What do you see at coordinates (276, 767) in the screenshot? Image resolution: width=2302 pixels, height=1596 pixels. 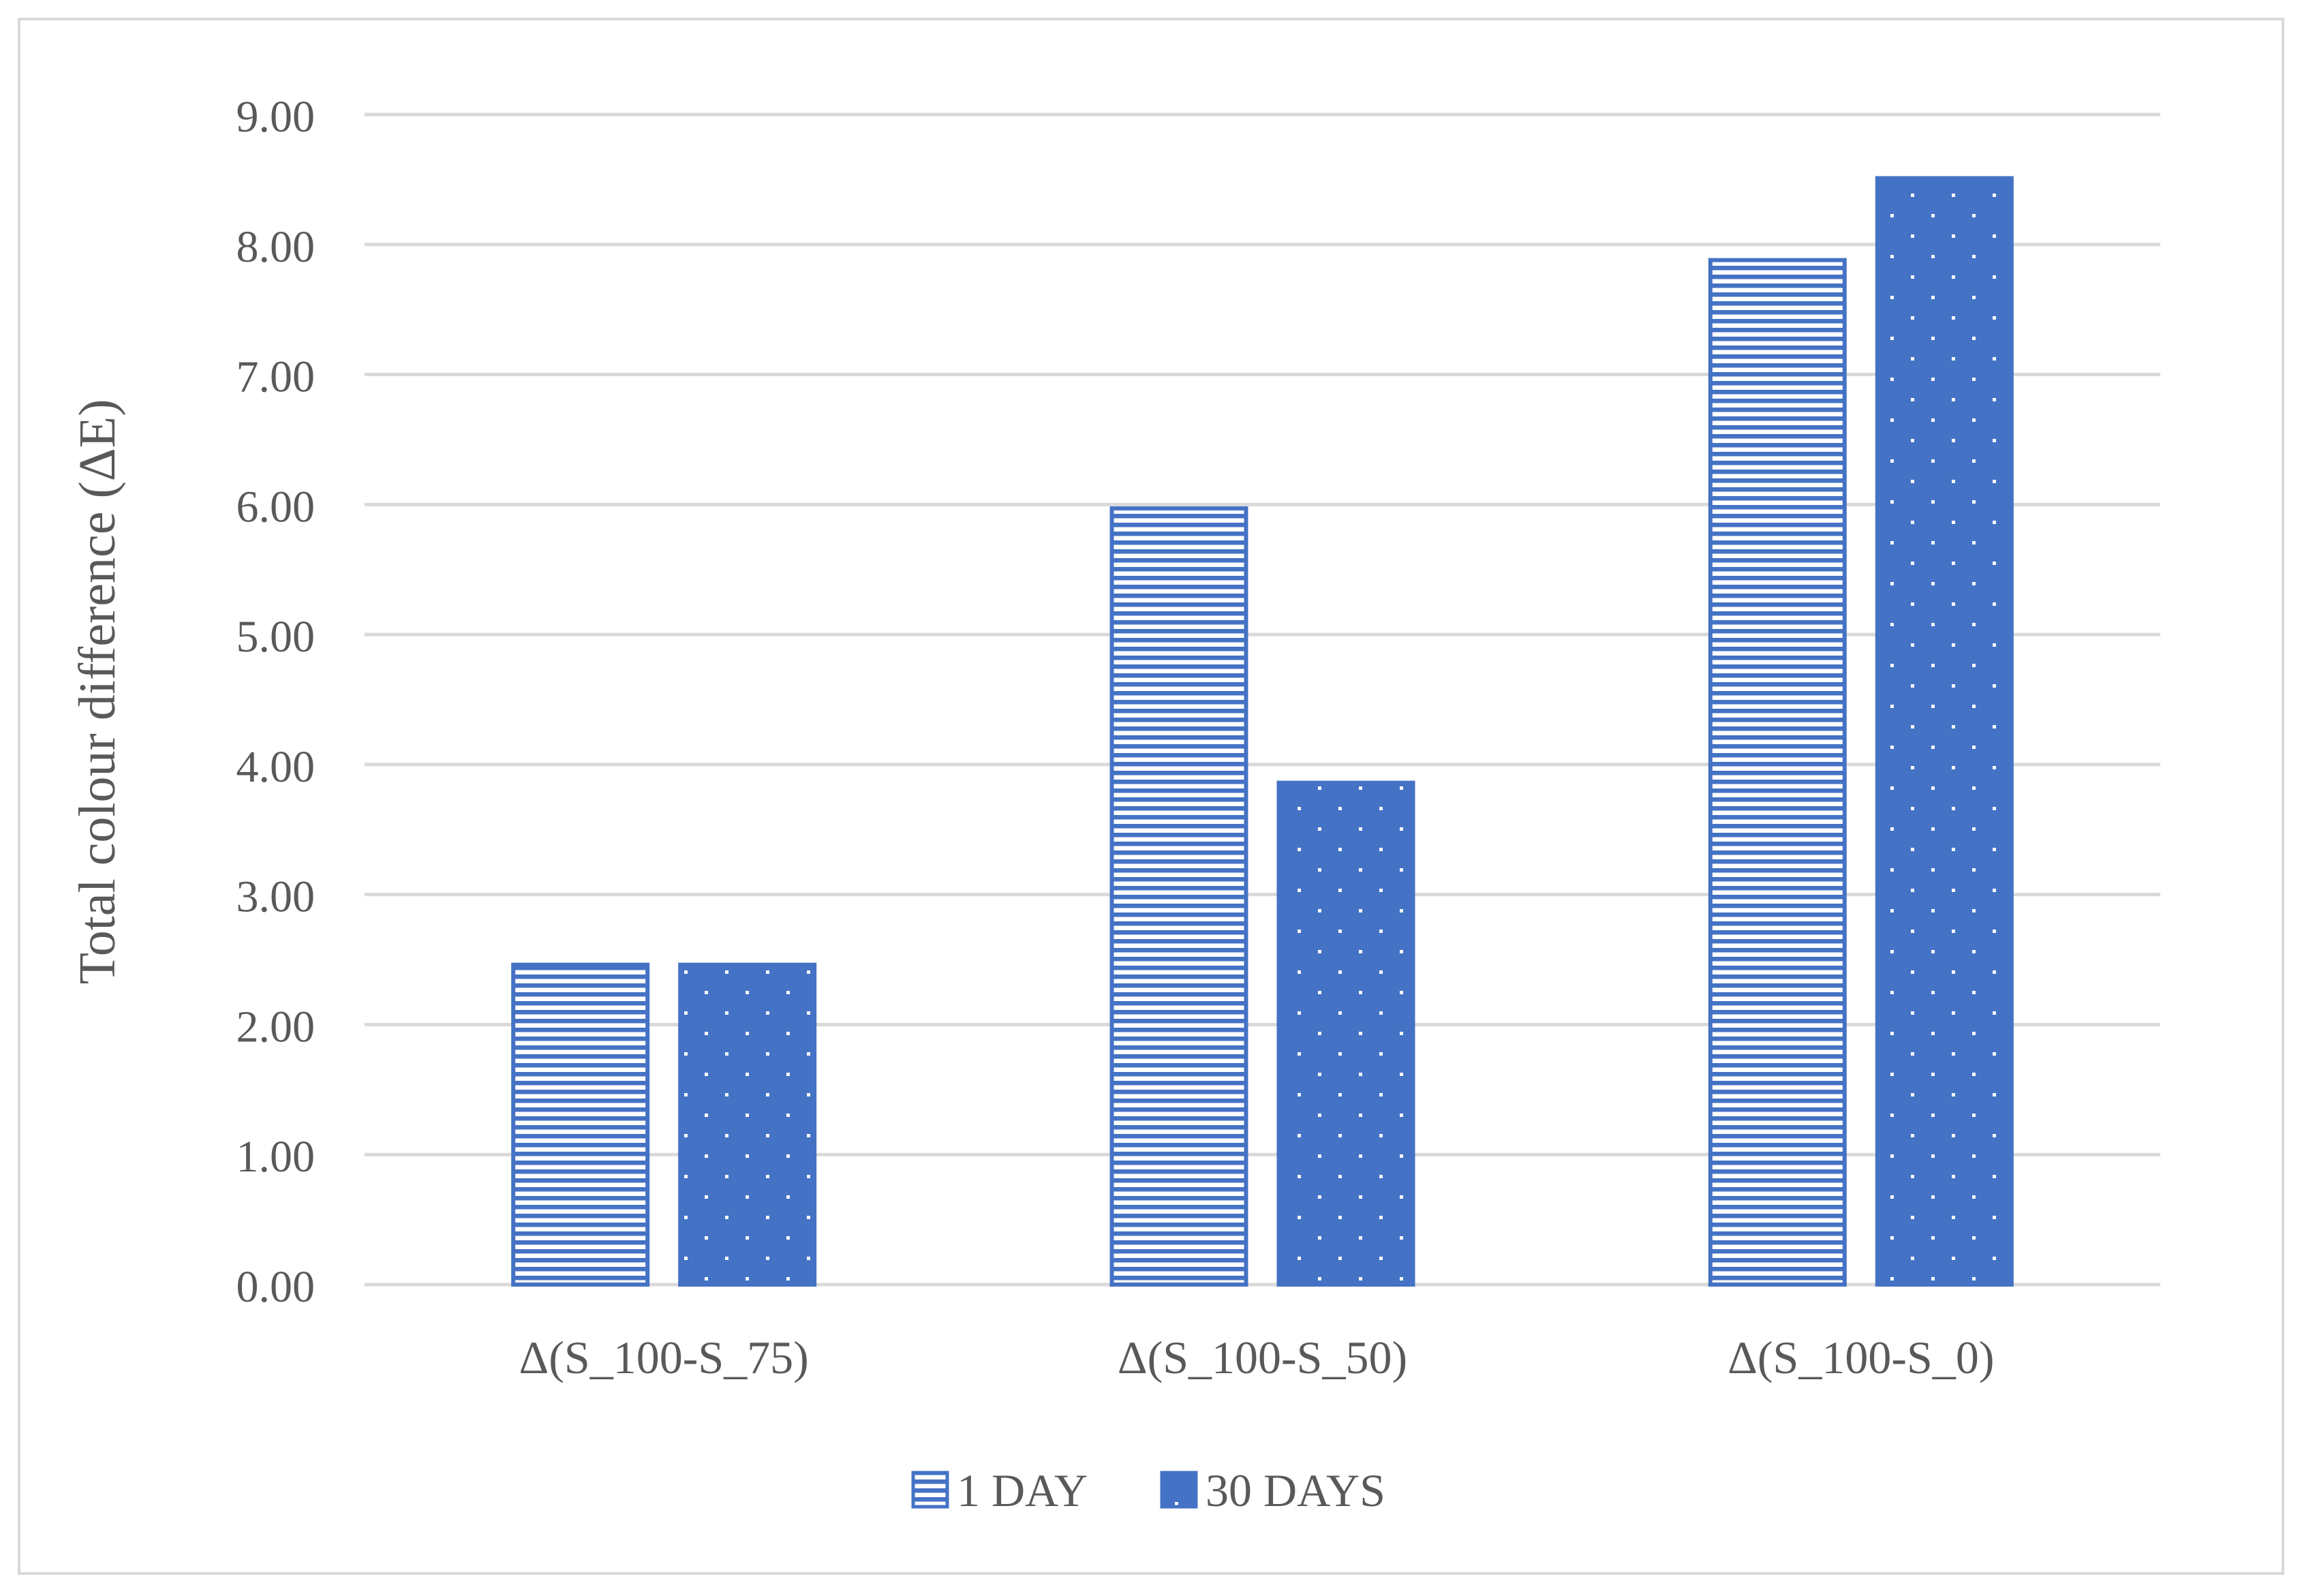 I see `y-tick-label: 4.00` at bounding box center [276, 767].